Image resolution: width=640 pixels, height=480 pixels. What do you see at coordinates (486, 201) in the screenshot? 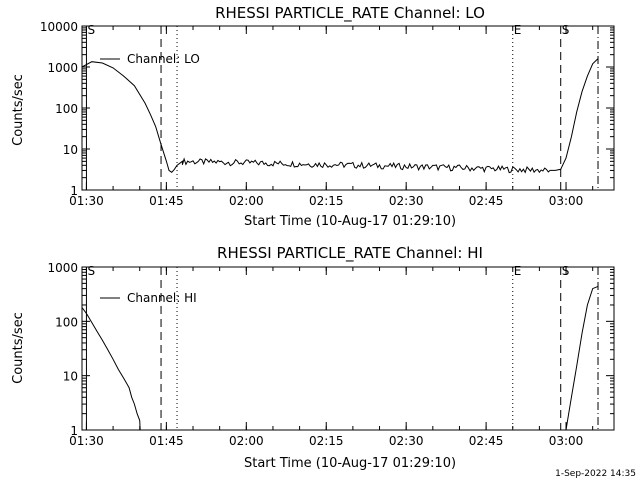
I see `chart1-xtick-label: 02:45` at bounding box center [486, 201].